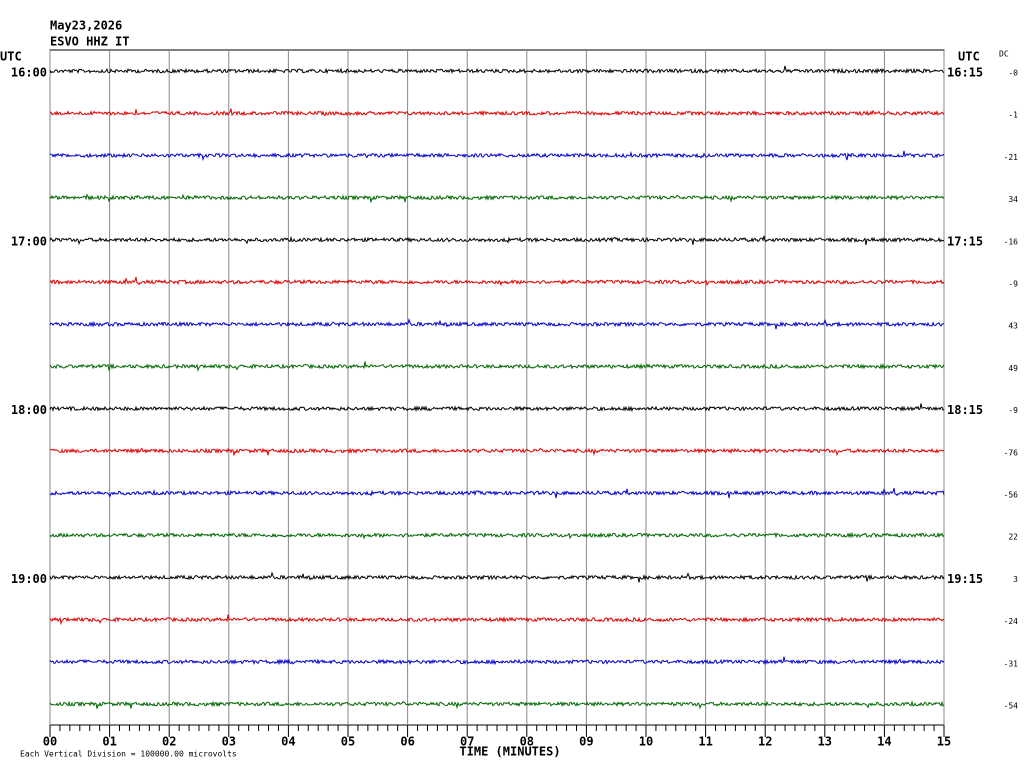  Describe the element at coordinates (169, 742) in the screenshot. I see `x-tick-label: 02` at that location.